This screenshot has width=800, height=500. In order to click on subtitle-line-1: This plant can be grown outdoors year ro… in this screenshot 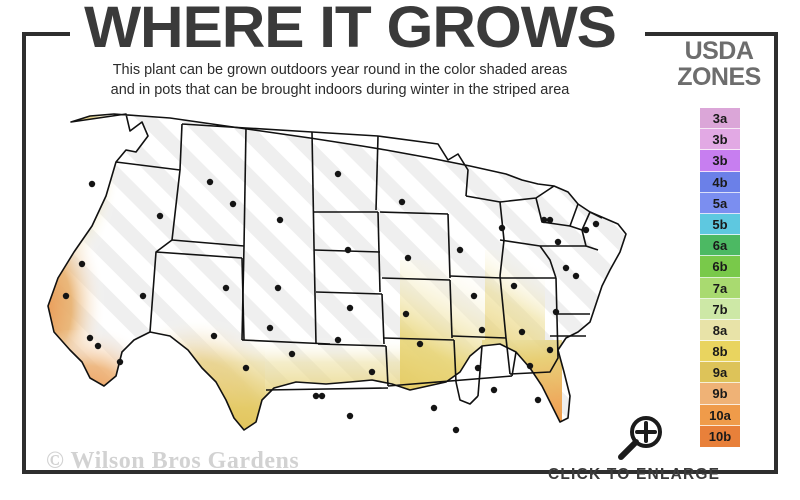, I will do `click(340, 70)`.